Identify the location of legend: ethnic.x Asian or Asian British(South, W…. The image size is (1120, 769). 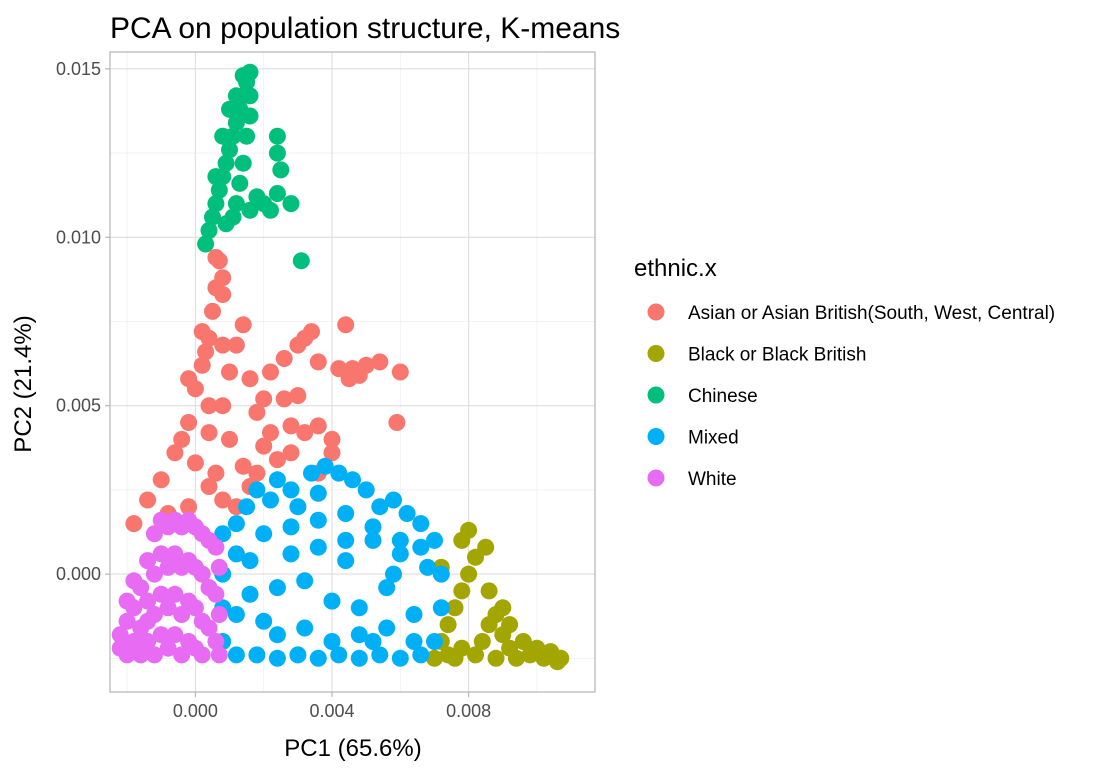
(844, 372).